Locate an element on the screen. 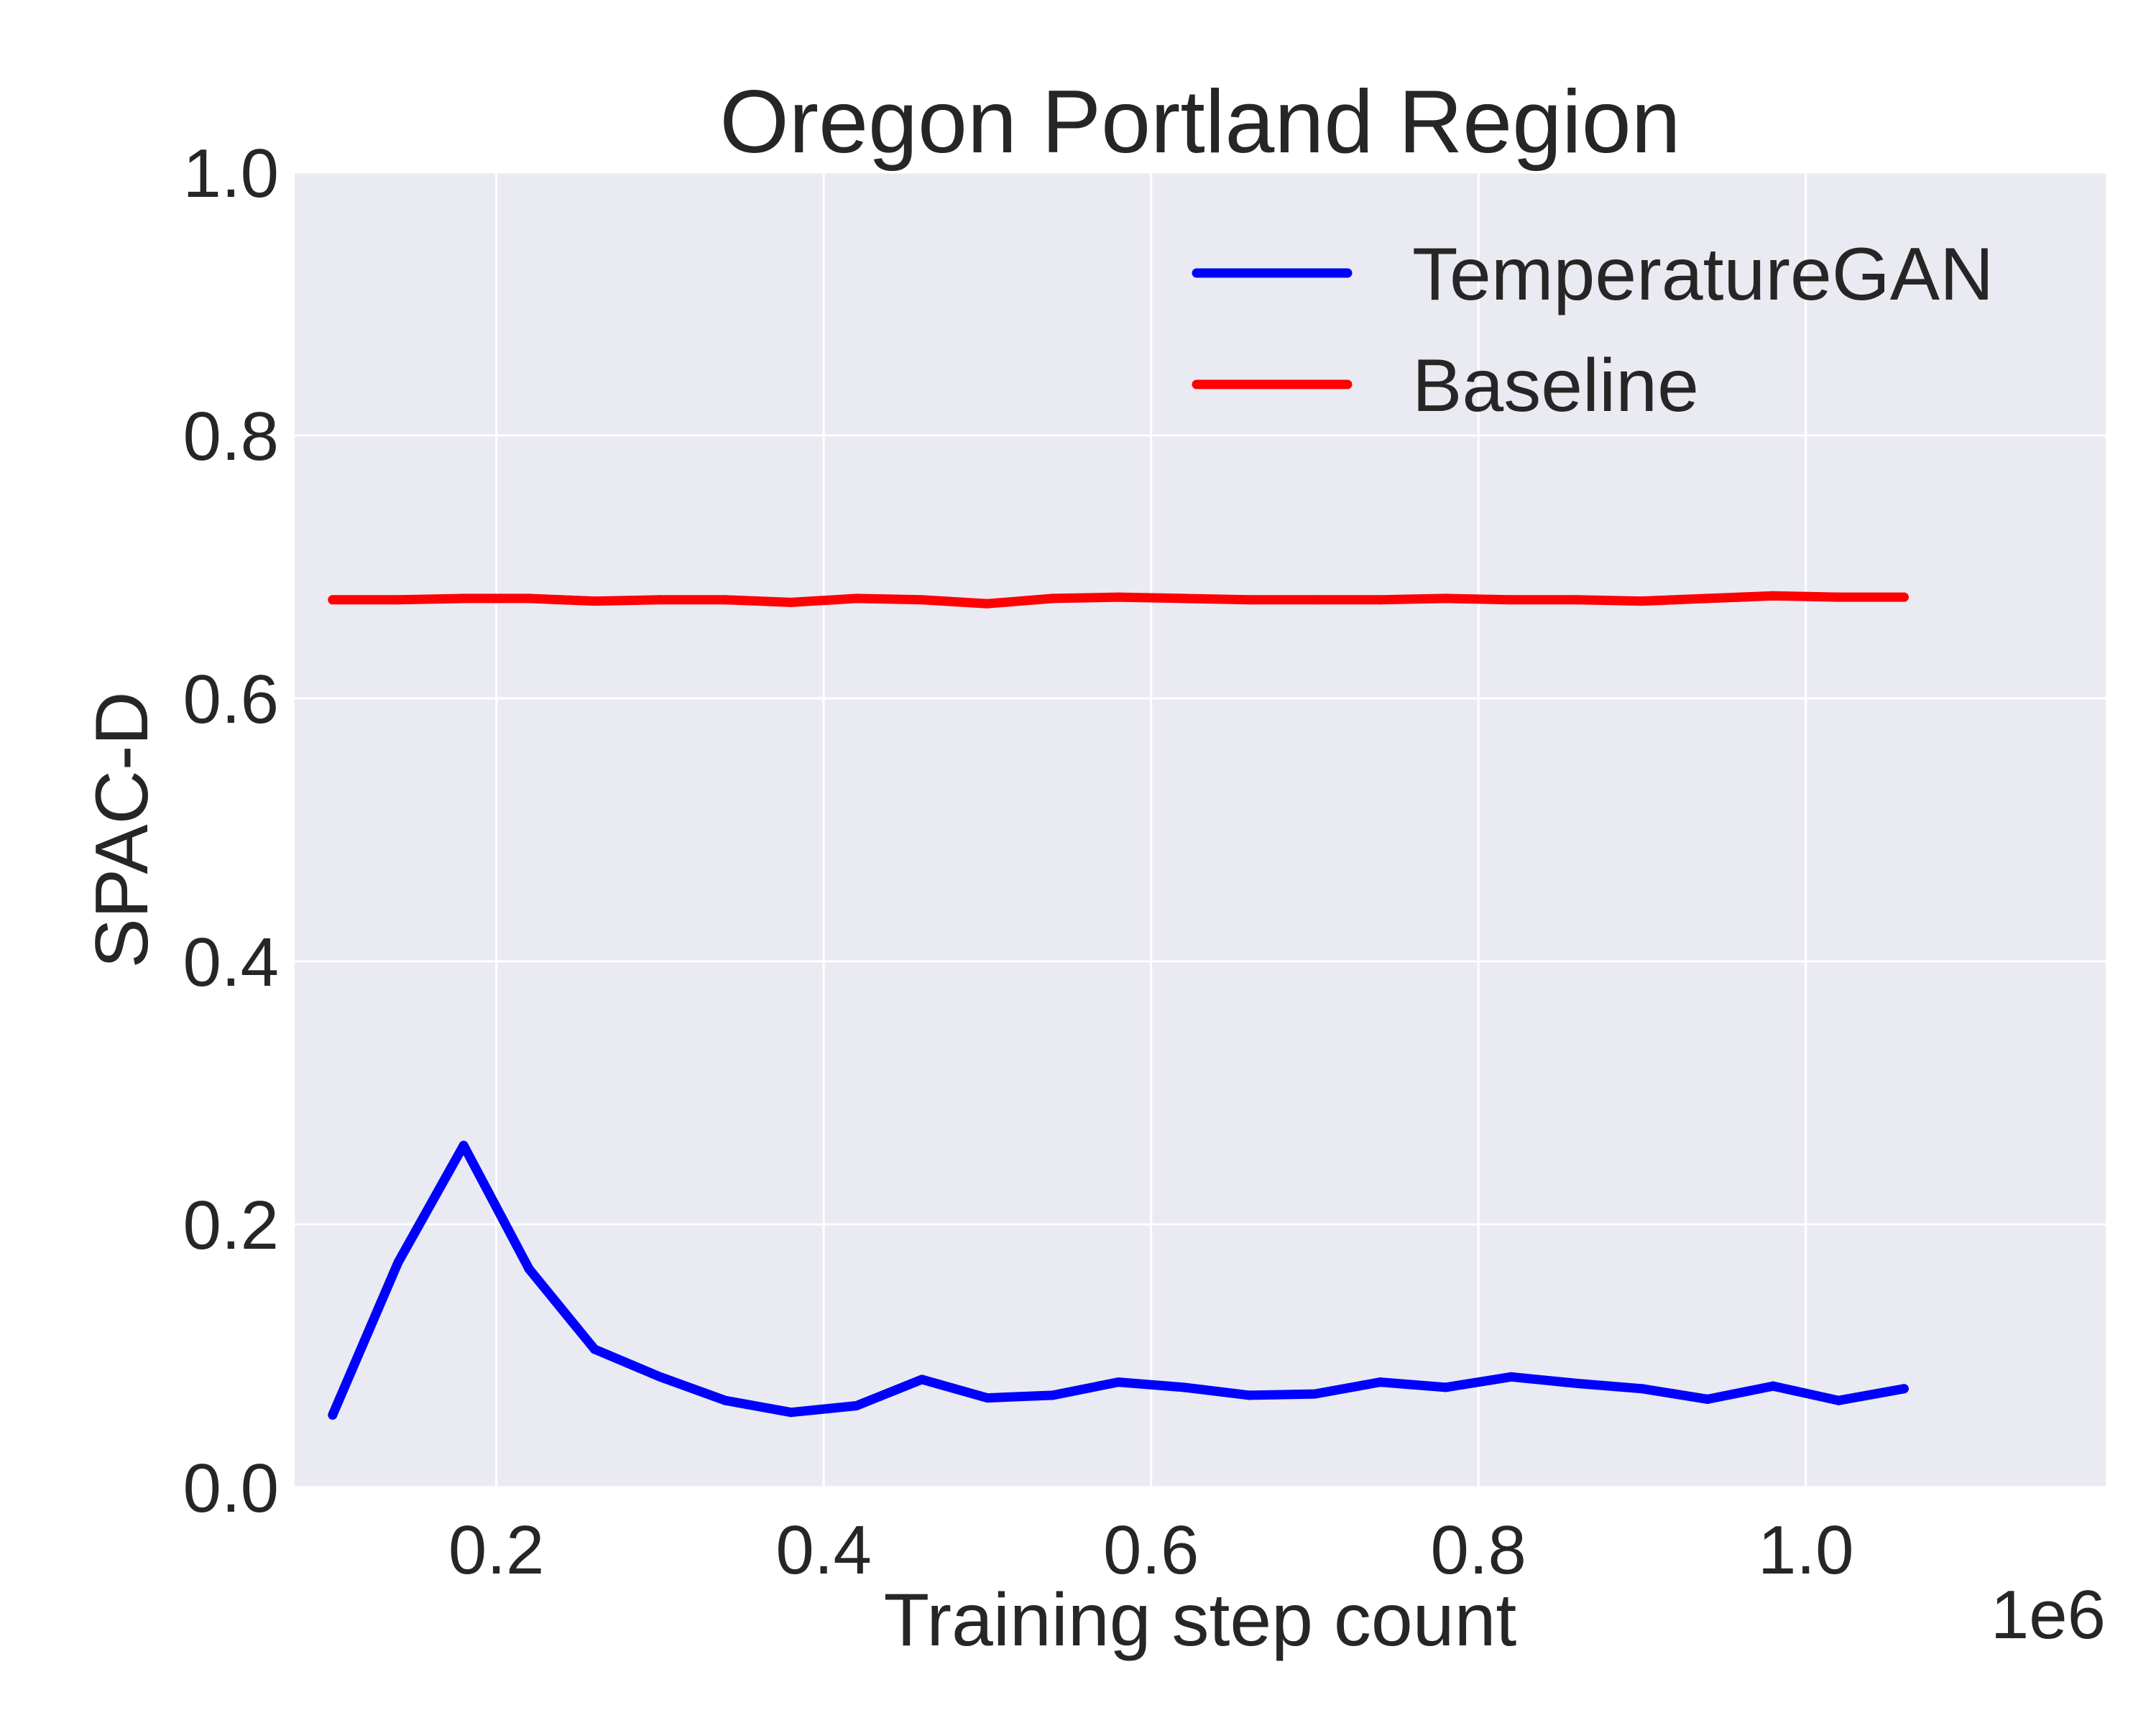 The height and width of the screenshot is (1728, 2156). x-tick-label: 0.8 is located at coordinates (1478, 1550).